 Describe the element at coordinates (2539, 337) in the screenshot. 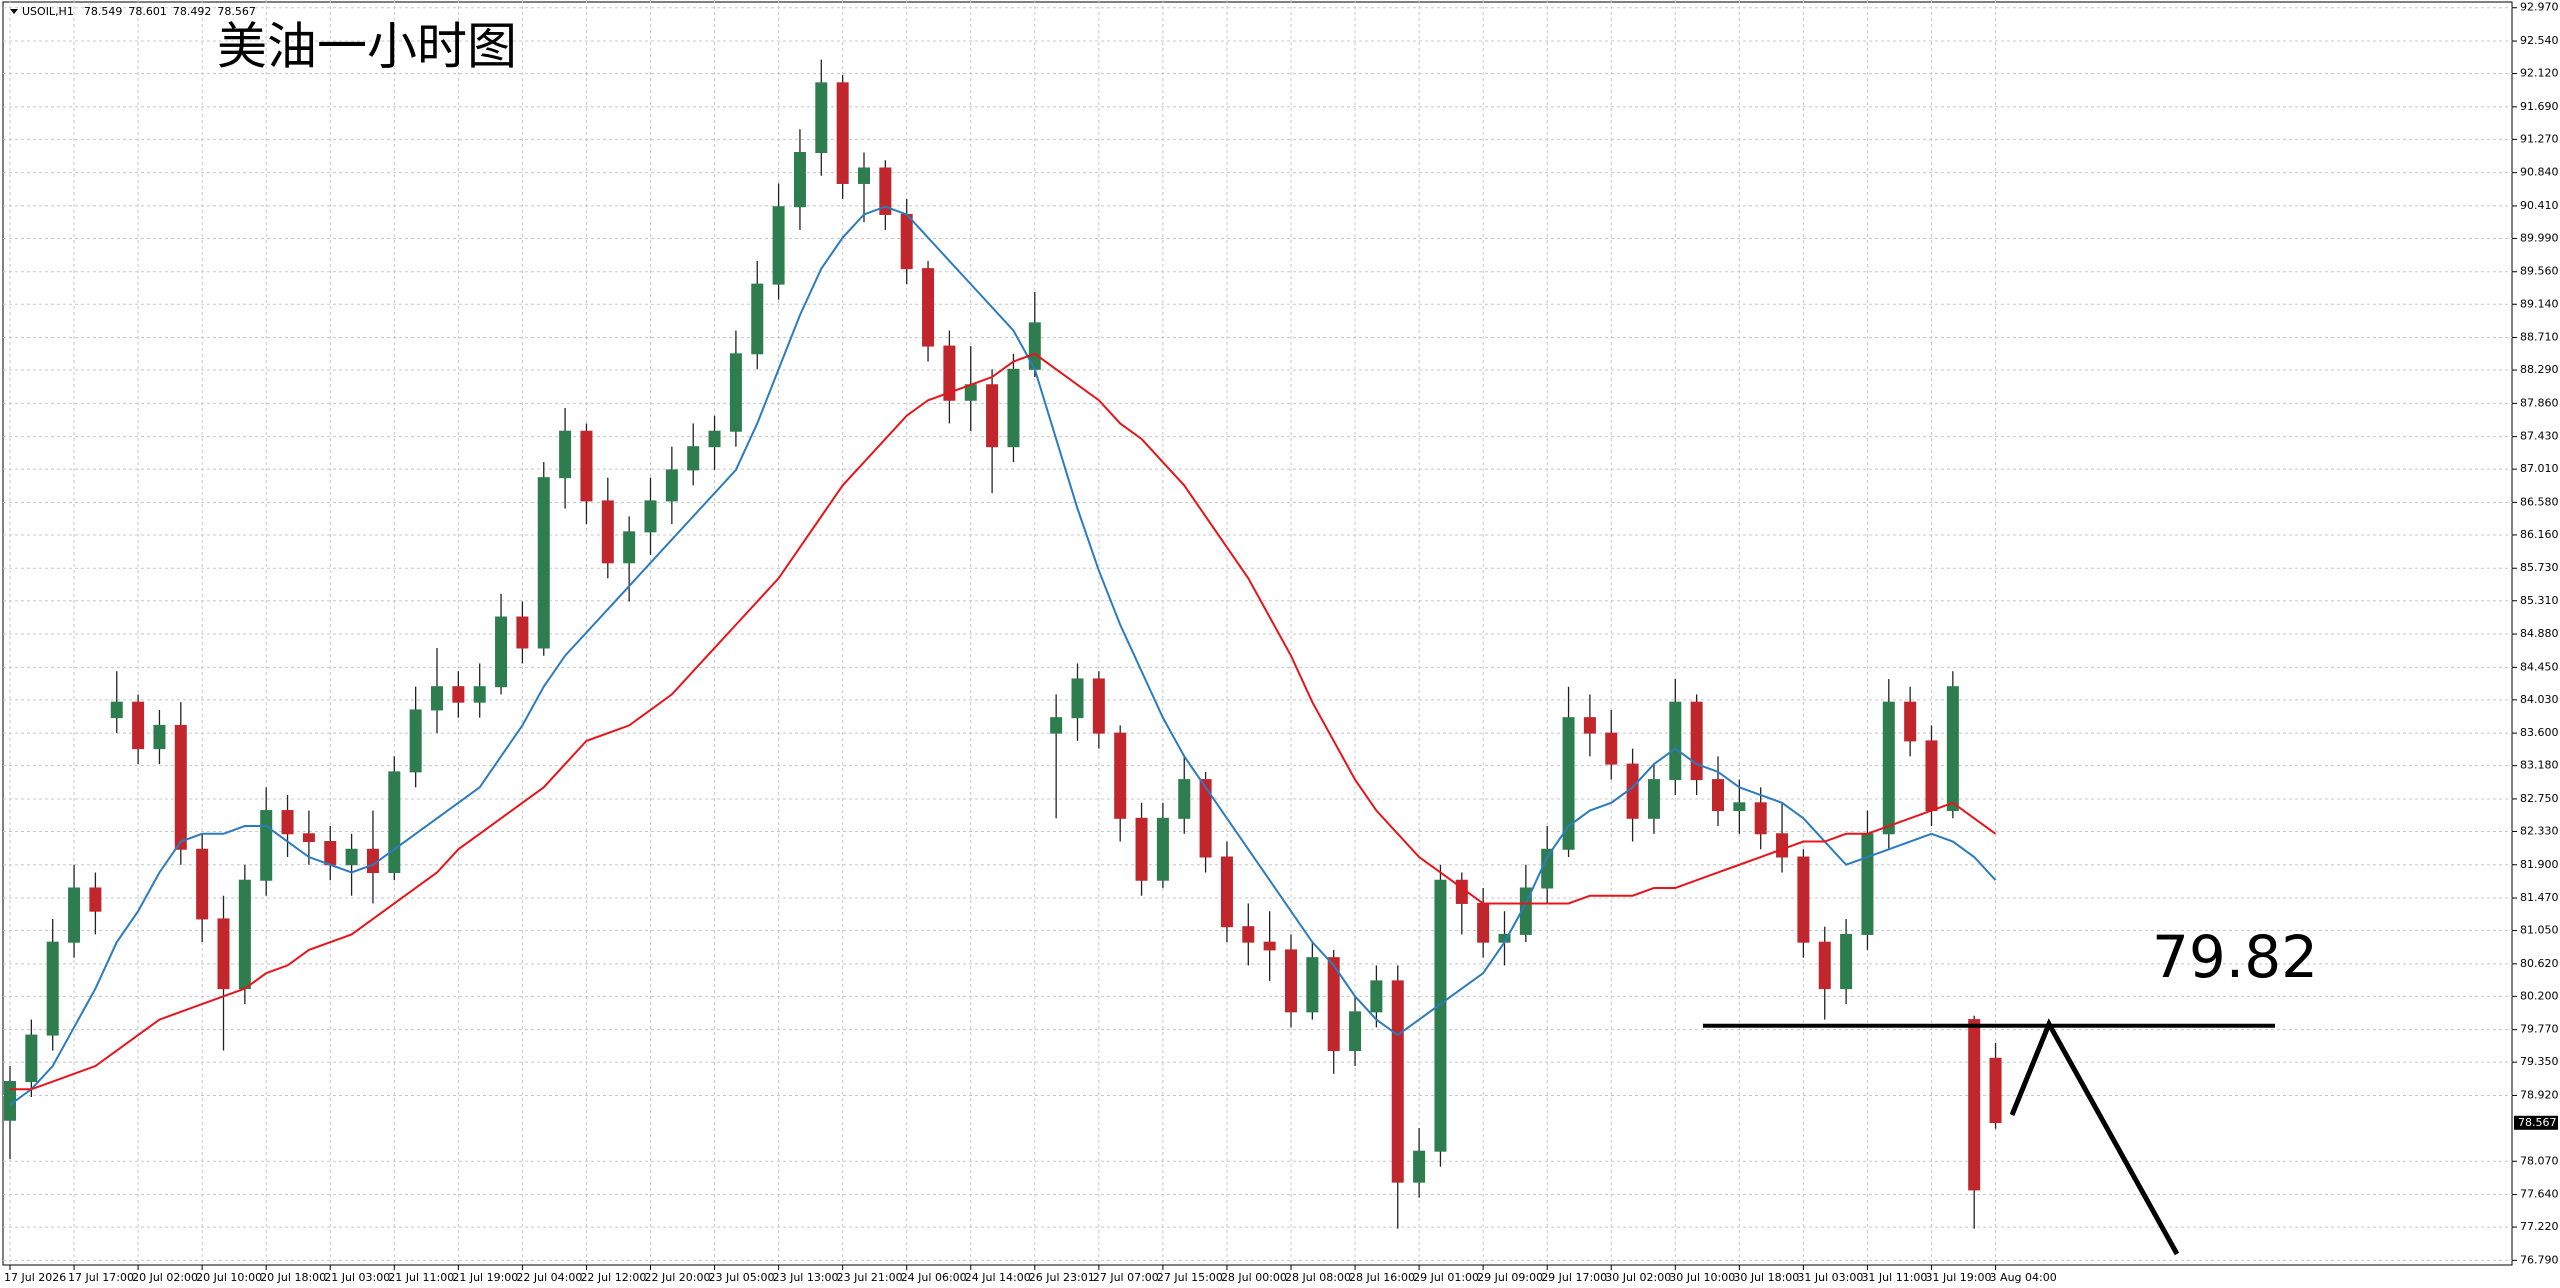

I see `y-tick-label: 88.710` at that location.